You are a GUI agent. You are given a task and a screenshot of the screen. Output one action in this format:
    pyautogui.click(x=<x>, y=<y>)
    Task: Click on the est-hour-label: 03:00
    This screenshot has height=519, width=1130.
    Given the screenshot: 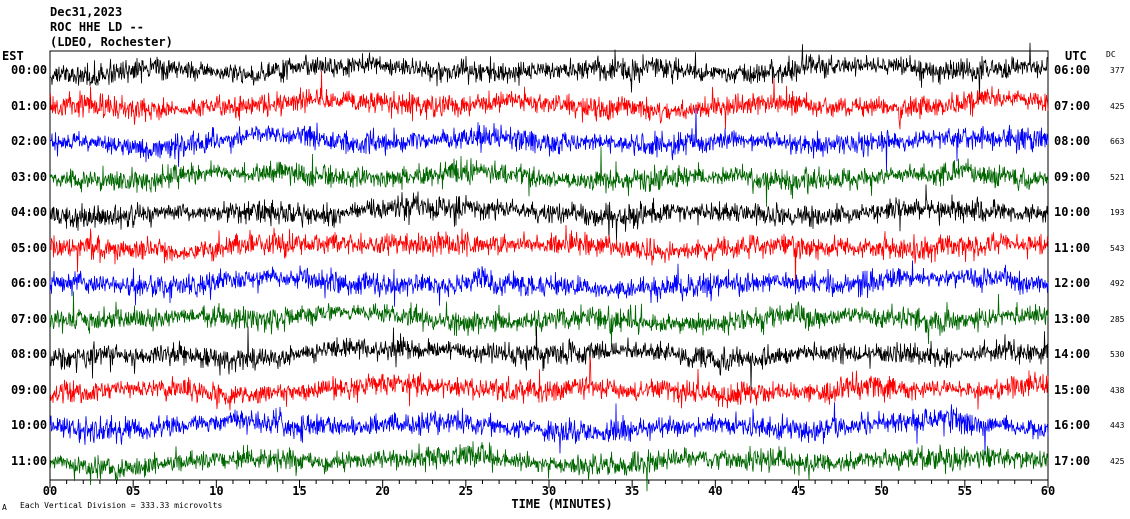 What is the action you would take?
    pyautogui.click(x=29, y=176)
    